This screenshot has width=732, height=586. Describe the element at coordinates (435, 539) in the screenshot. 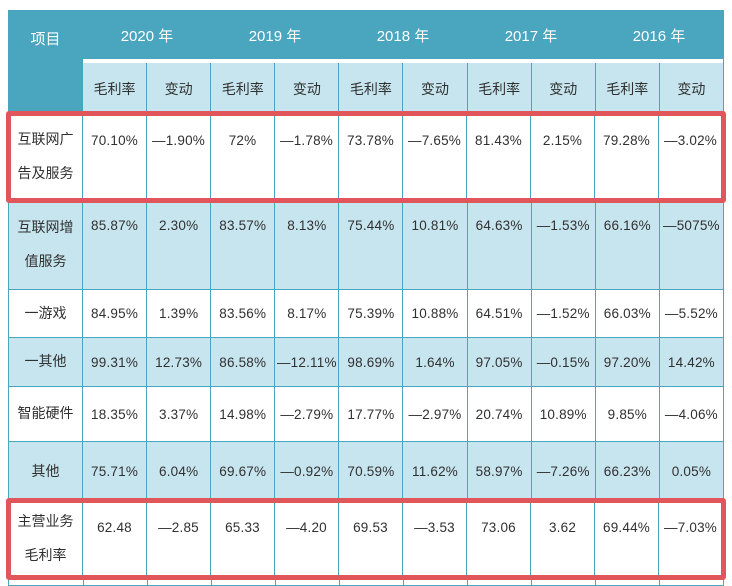

I see `table-cell: —3.53` at that location.